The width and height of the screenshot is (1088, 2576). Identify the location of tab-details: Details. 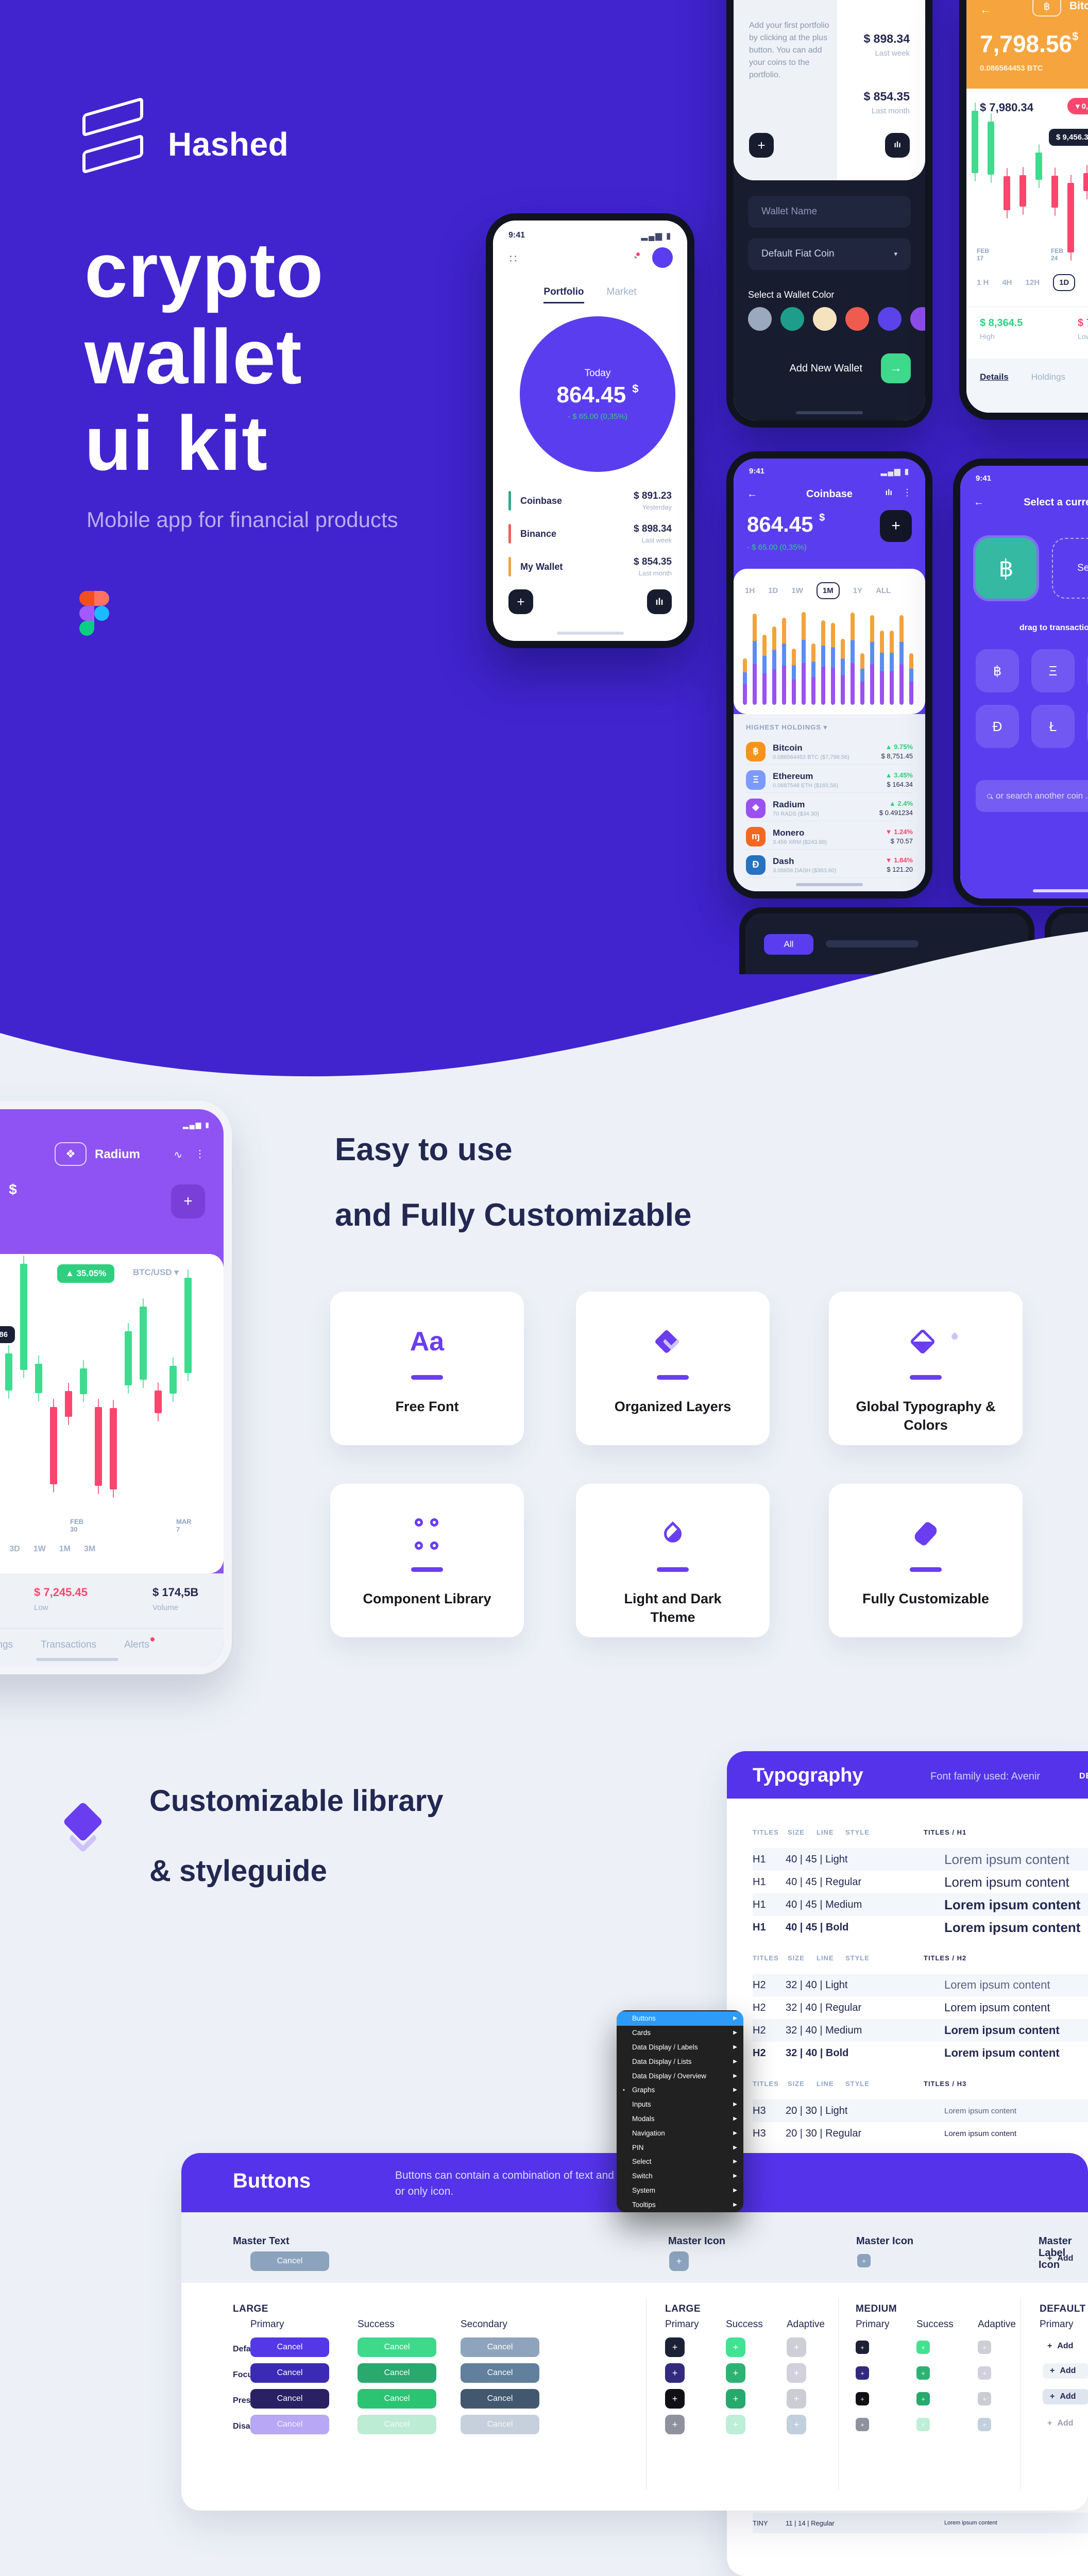
(994, 377).